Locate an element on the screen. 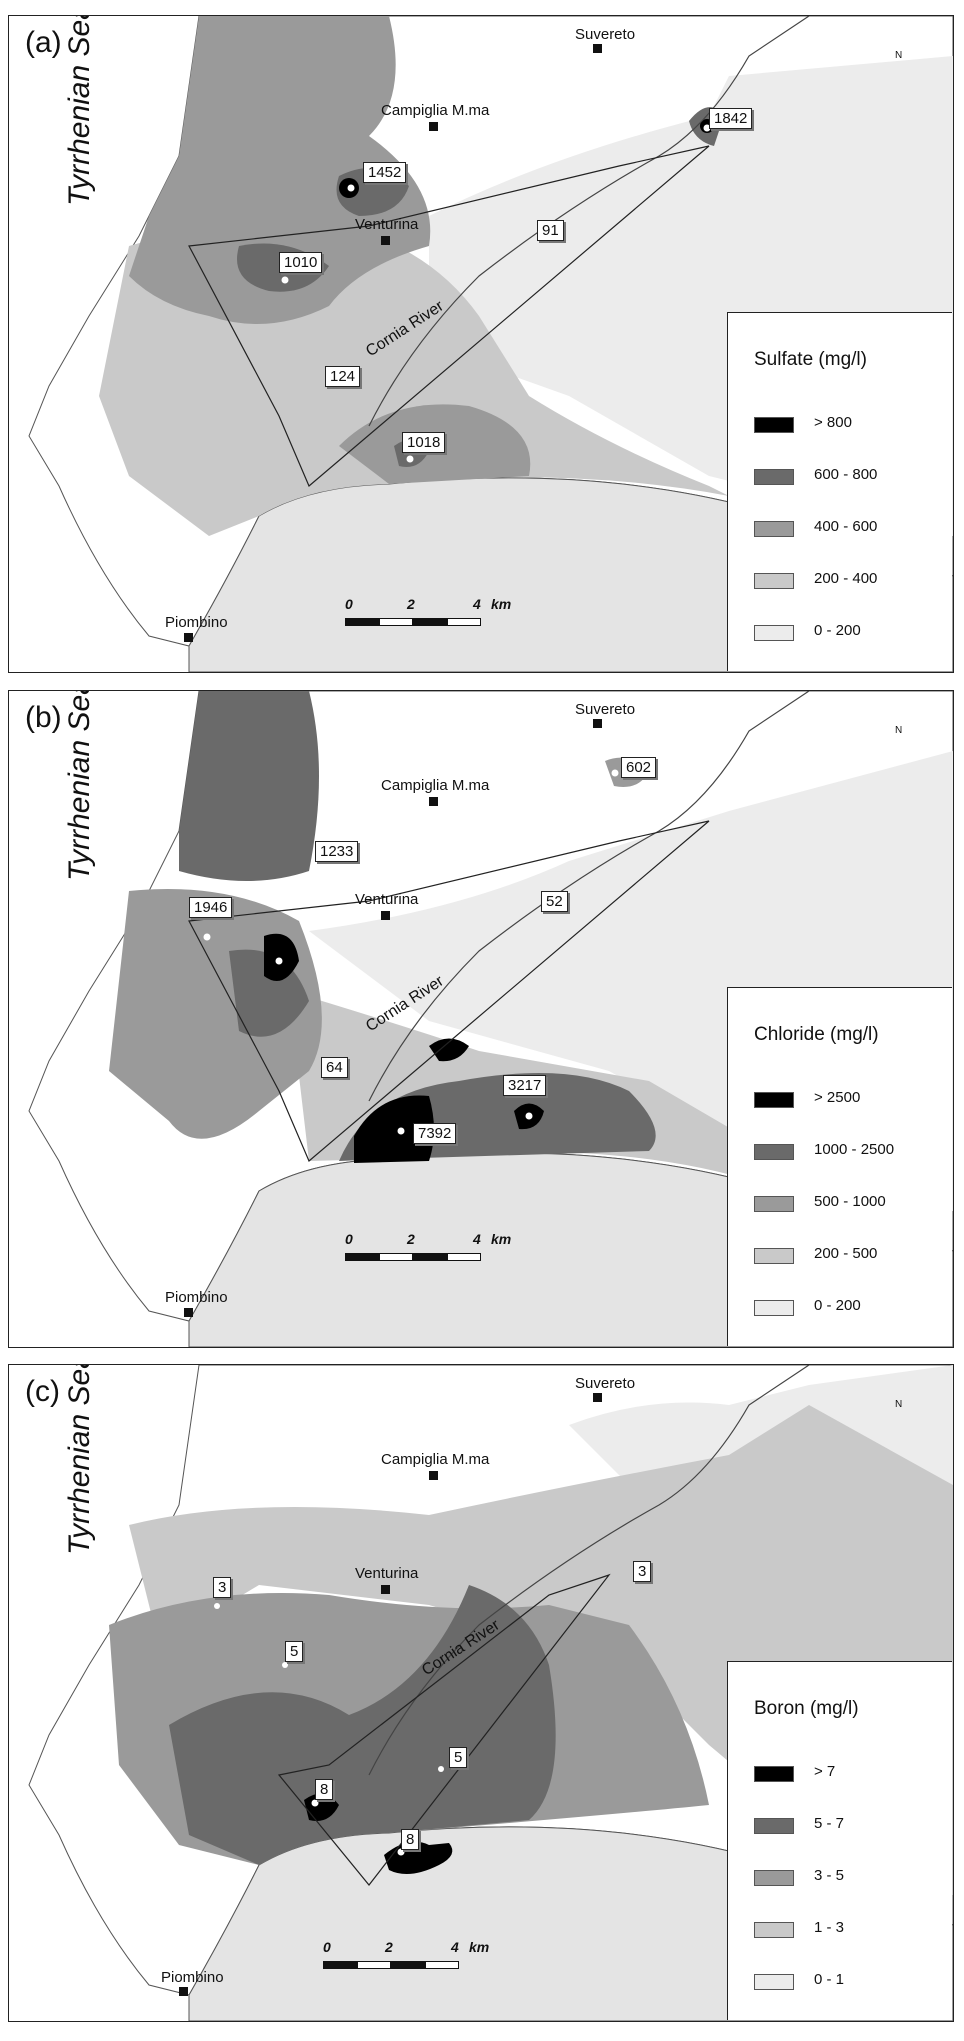 The width and height of the screenshot is (964, 2041). panel-label: (b) is located at coordinates (43, 717).